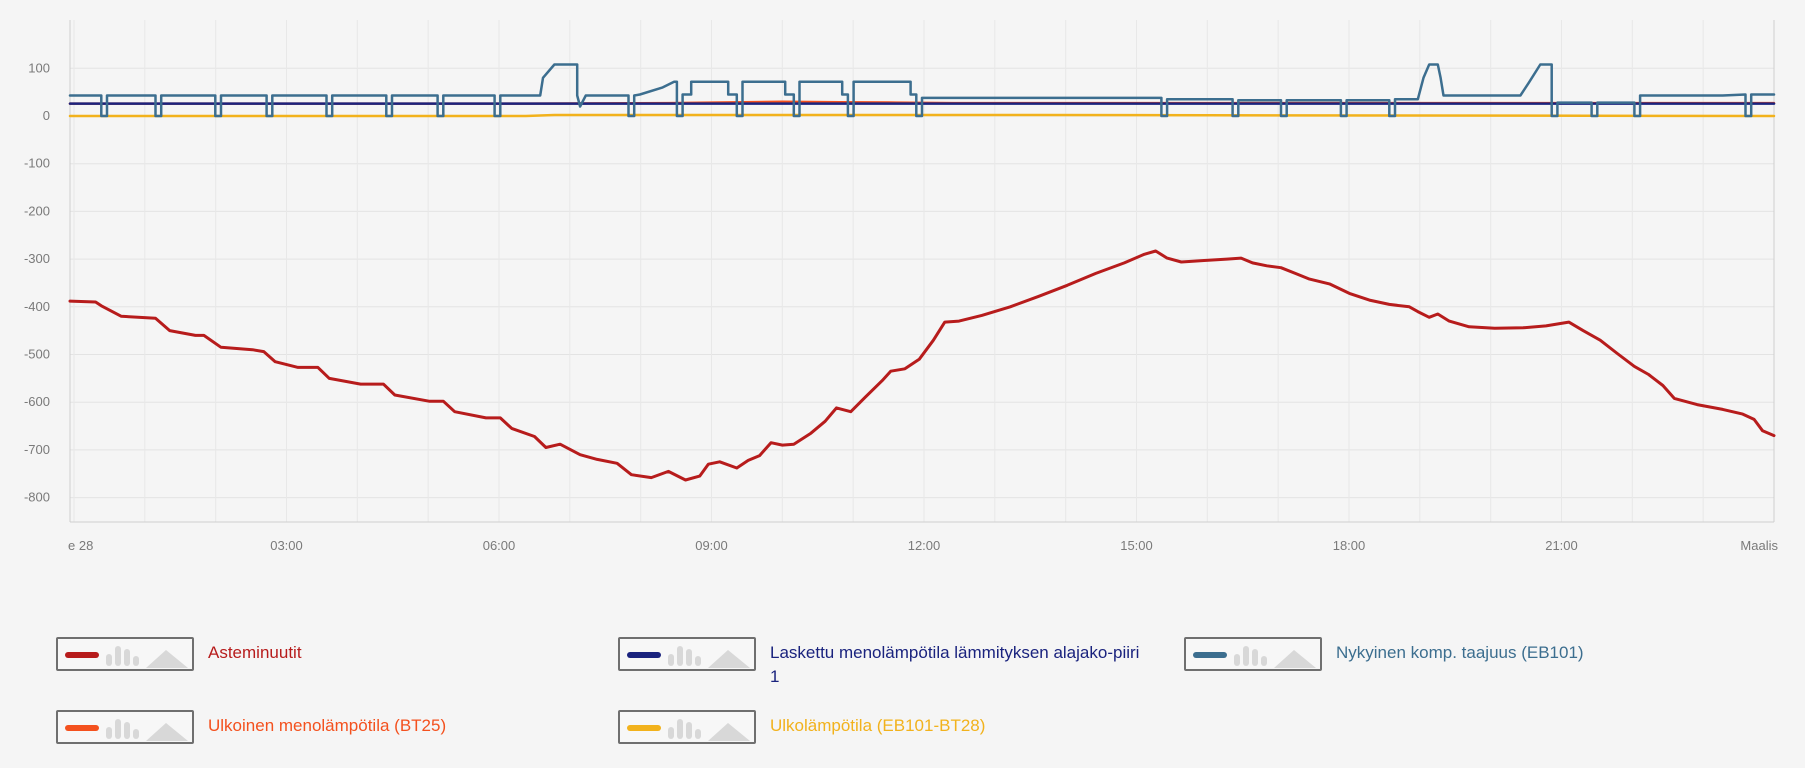  I want to click on y-tick-label: -100, so click(37, 163).